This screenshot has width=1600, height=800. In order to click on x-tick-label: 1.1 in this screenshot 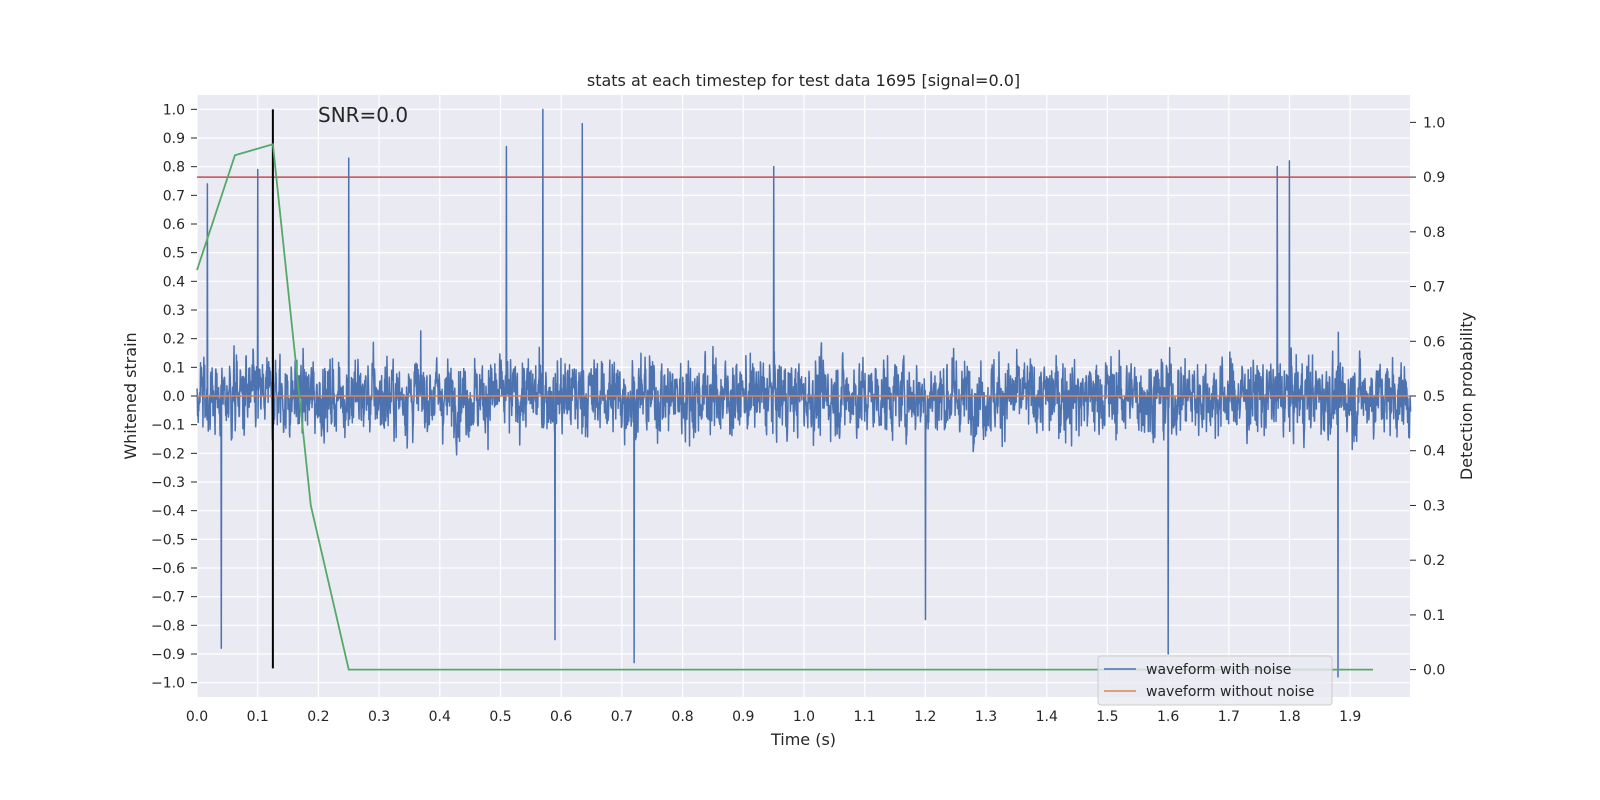, I will do `click(865, 717)`.